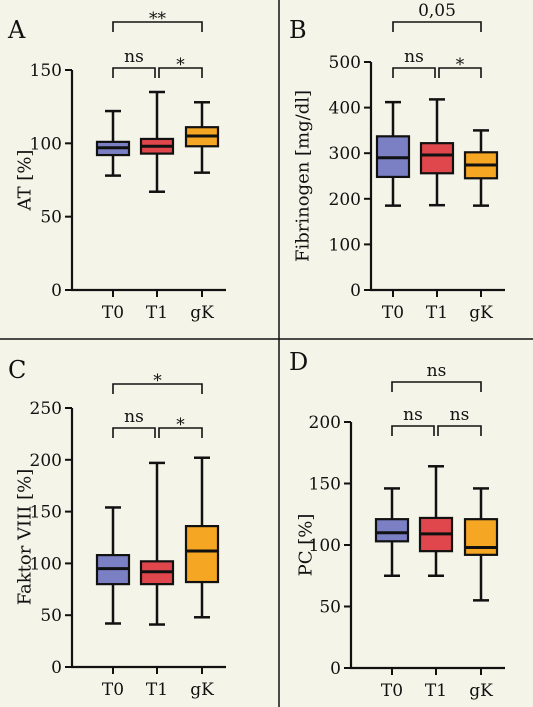 This screenshot has width=533, height=707. I want to click on panel-d-x-tick-label-t1: T1, so click(436, 691).